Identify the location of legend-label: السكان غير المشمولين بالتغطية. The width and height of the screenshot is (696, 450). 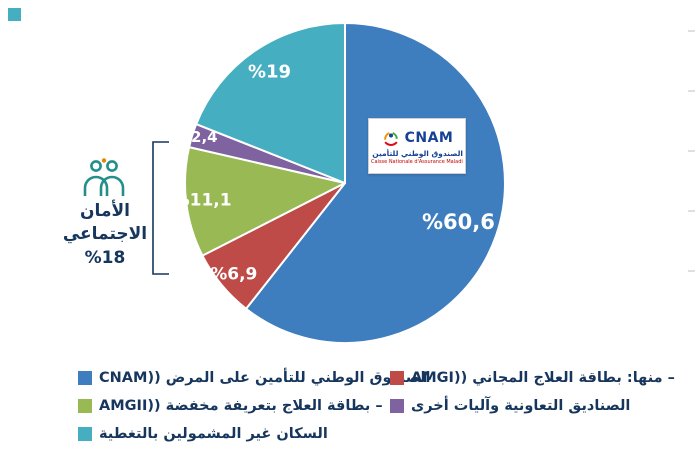
(213, 433).